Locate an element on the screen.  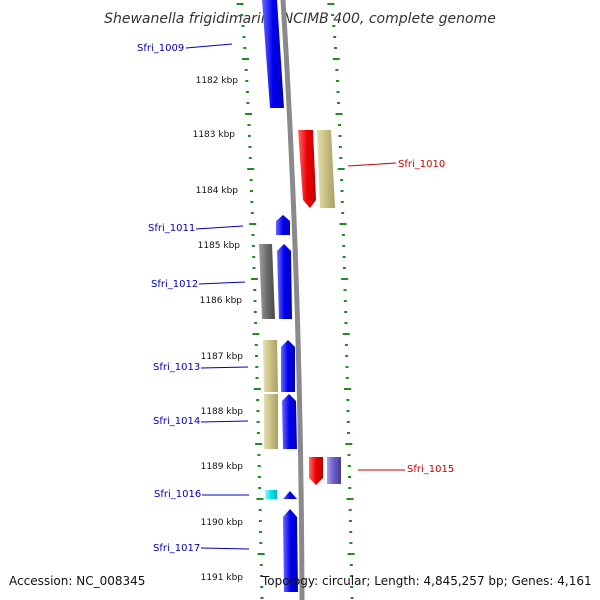
gene-label-sfri-1014: Sfri_1014 is located at coordinates (176, 421).